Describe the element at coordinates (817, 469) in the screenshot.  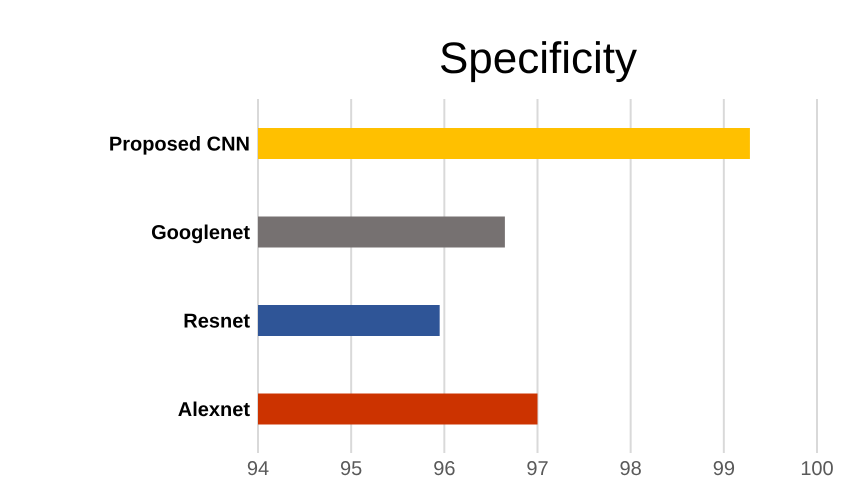
I see `x-tick-label: 100` at that location.